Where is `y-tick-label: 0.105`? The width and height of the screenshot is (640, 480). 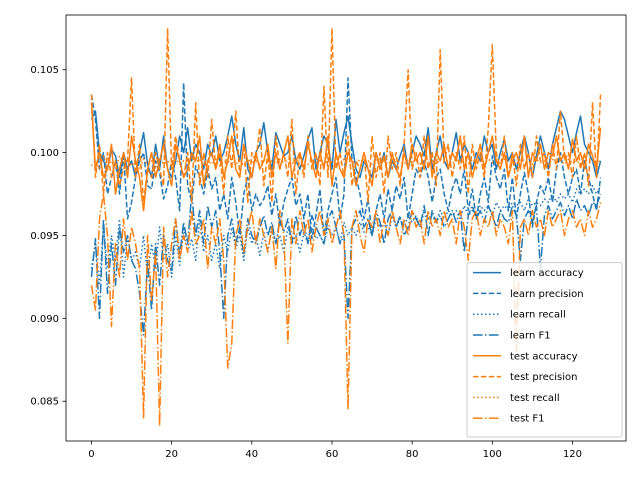 y-tick-label: 0.105 is located at coordinates (44, 70).